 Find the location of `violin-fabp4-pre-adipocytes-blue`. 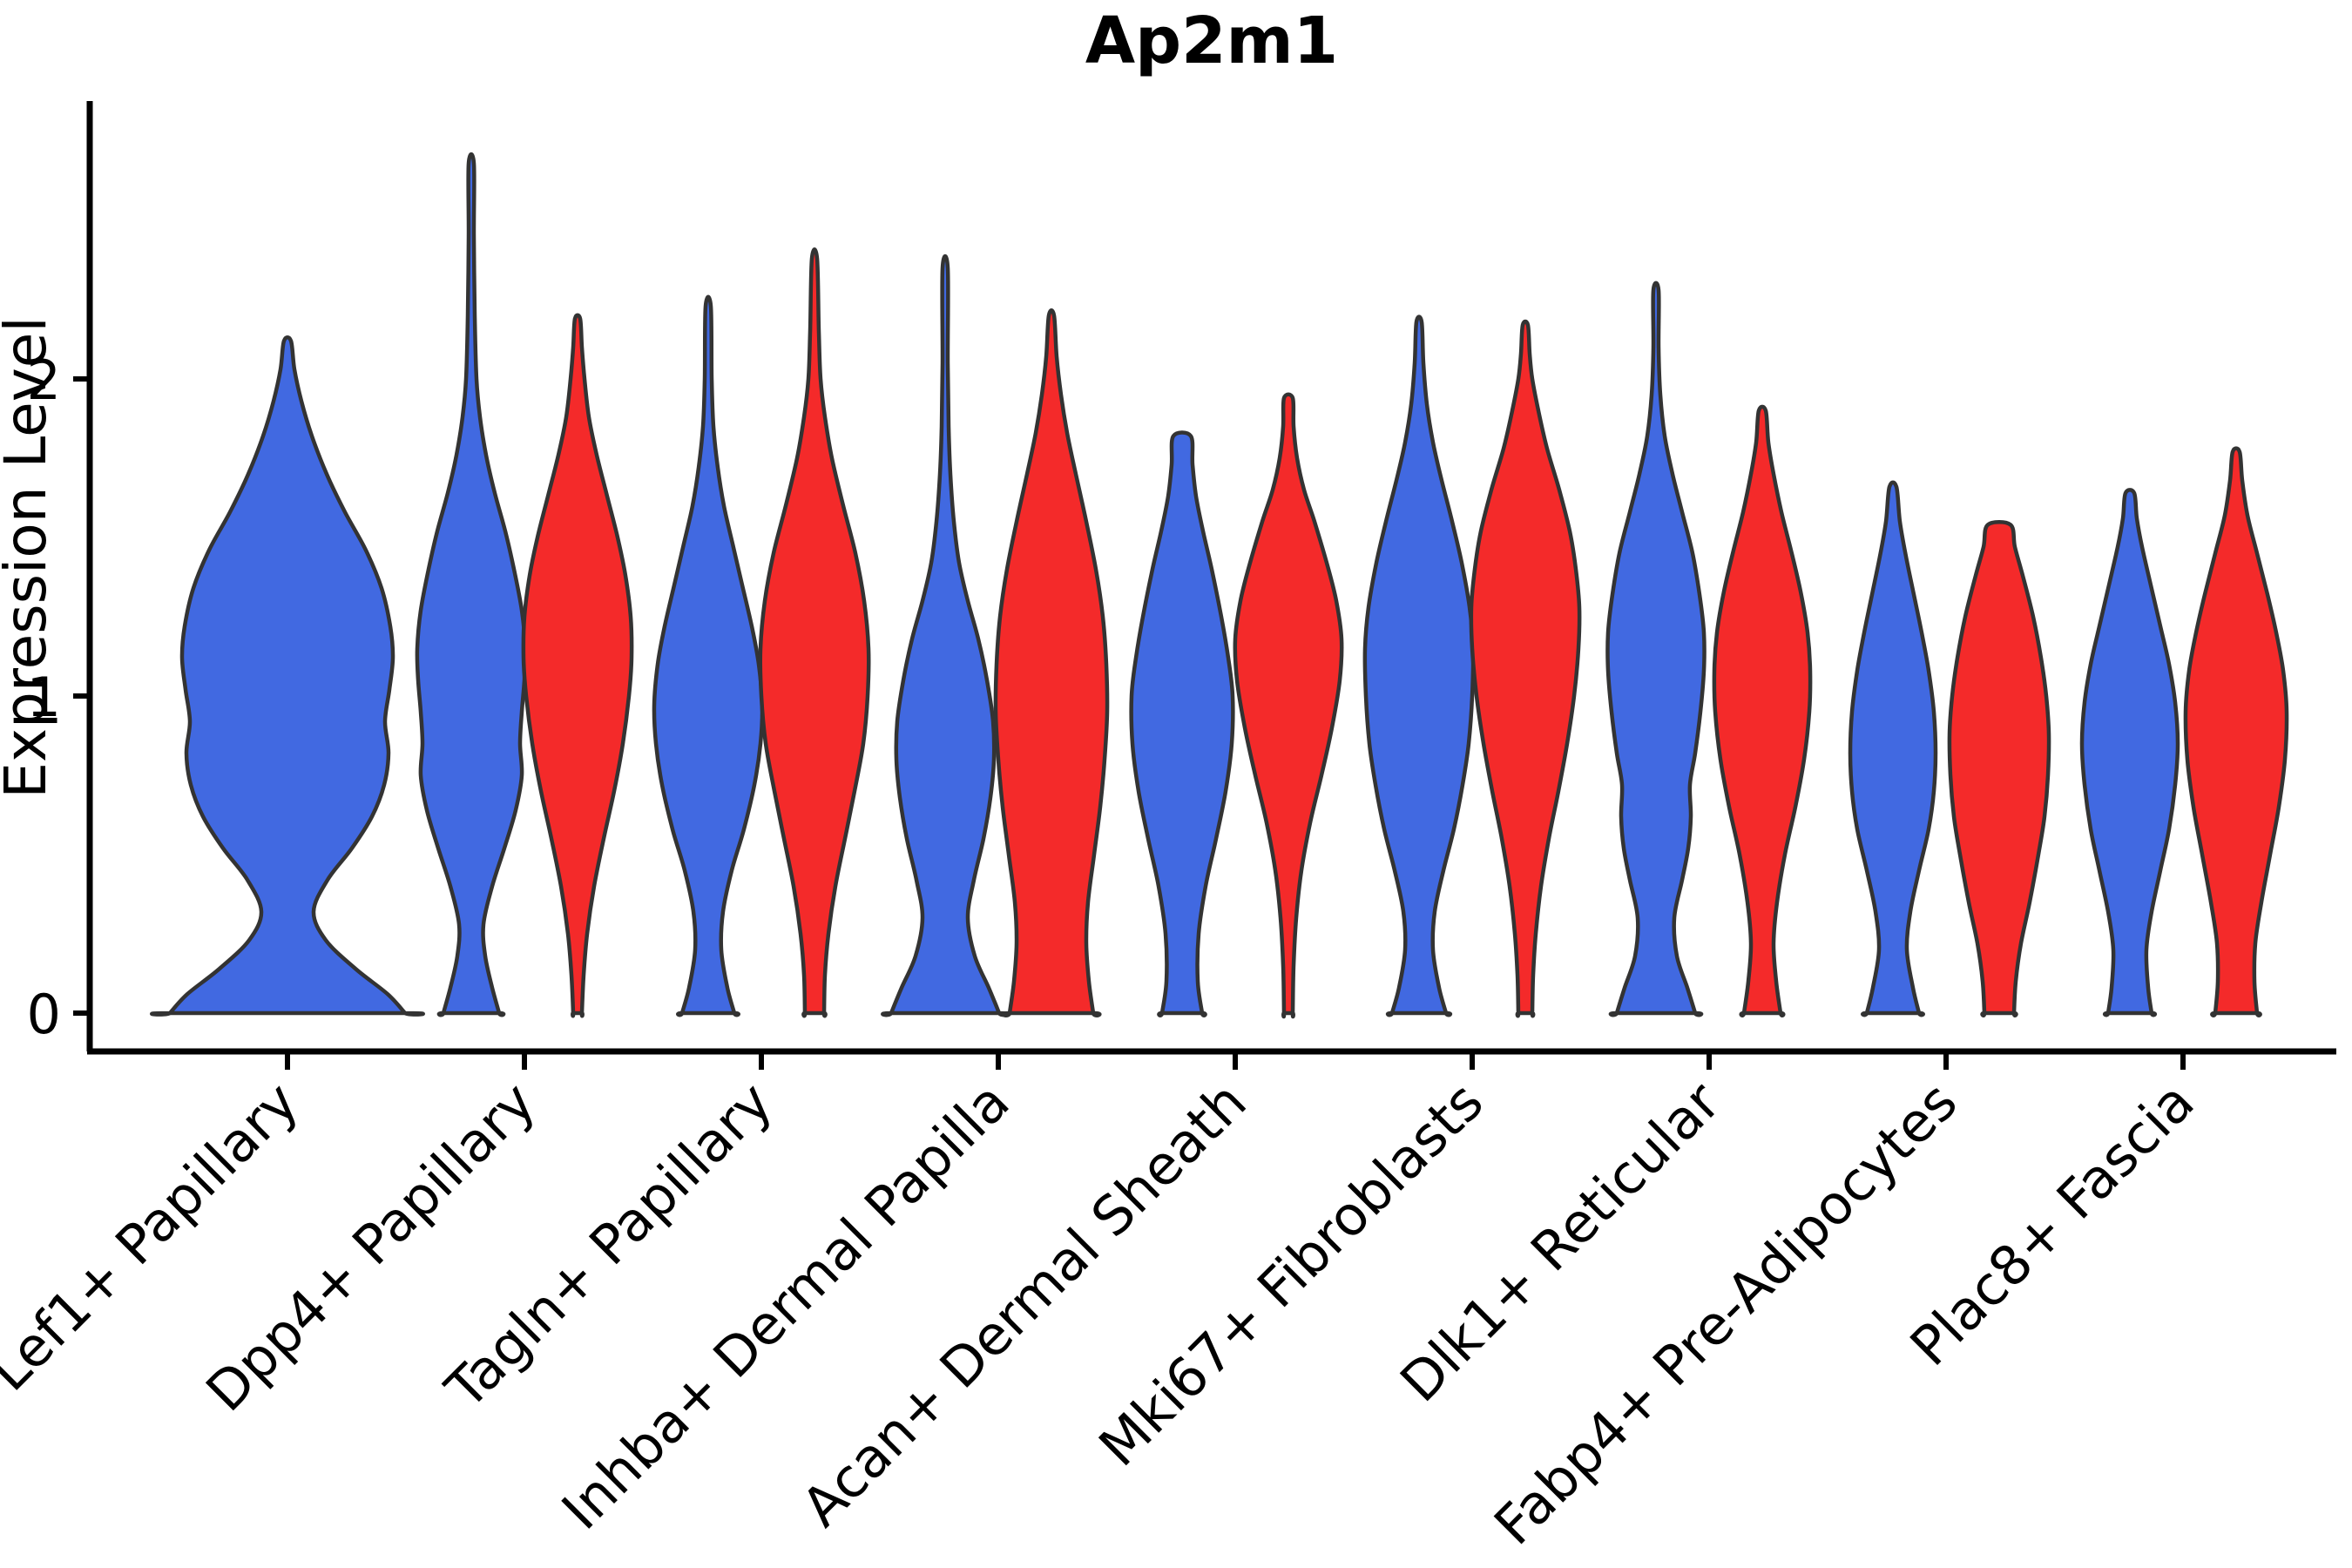

violin-fabp4-pre-adipocytes-blue is located at coordinates (1893, 748).